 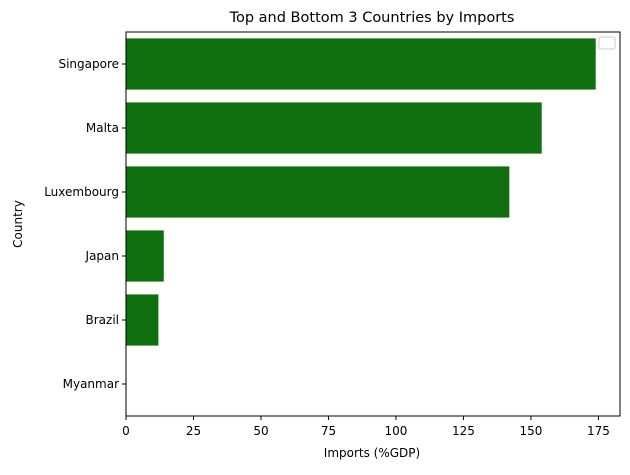 What do you see at coordinates (193, 431) in the screenshot?
I see `x-tick-label: 25` at bounding box center [193, 431].